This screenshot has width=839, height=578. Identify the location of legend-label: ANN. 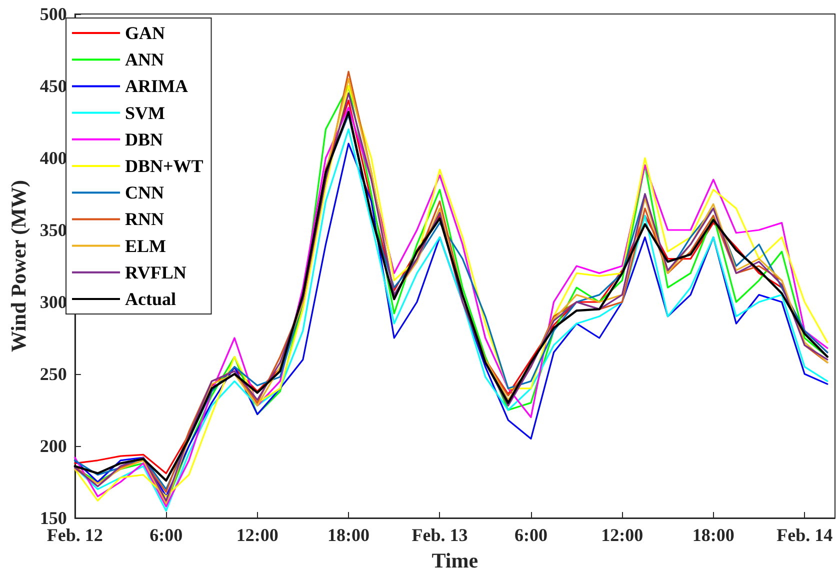
(144, 60).